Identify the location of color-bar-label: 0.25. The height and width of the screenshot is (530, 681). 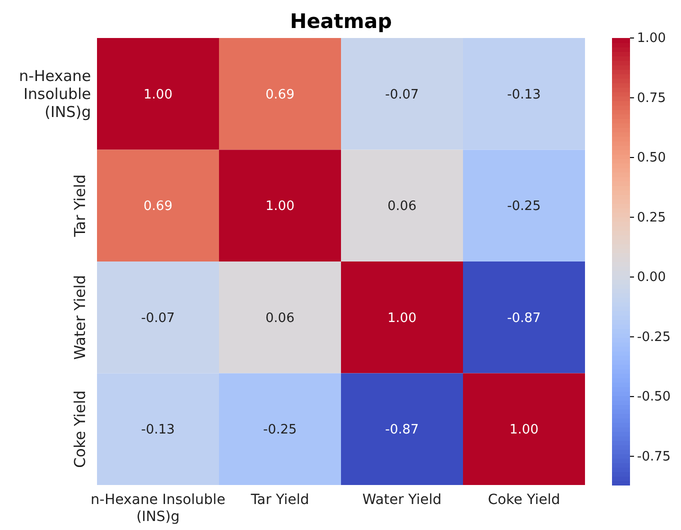
(651, 218).